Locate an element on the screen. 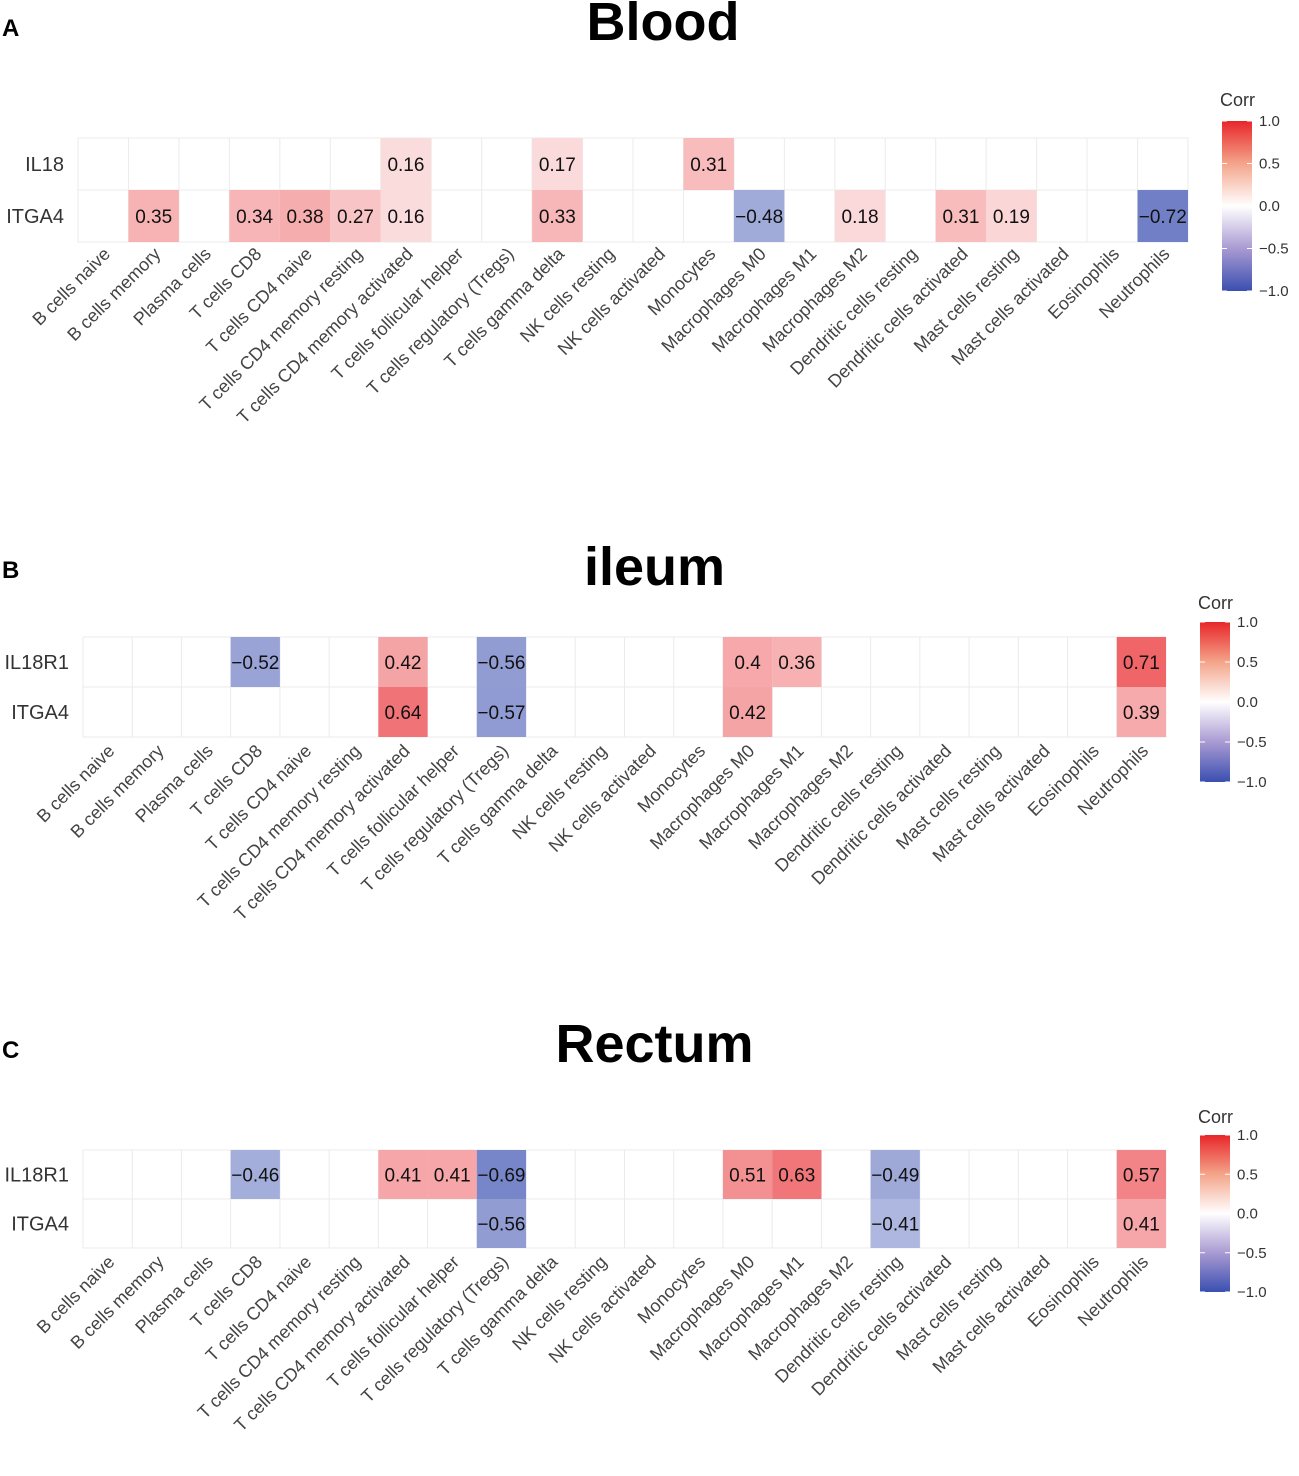 The height and width of the screenshot is (1476, 1299). cell-value-label: 0.19 is located at coordinates (1011, 217).